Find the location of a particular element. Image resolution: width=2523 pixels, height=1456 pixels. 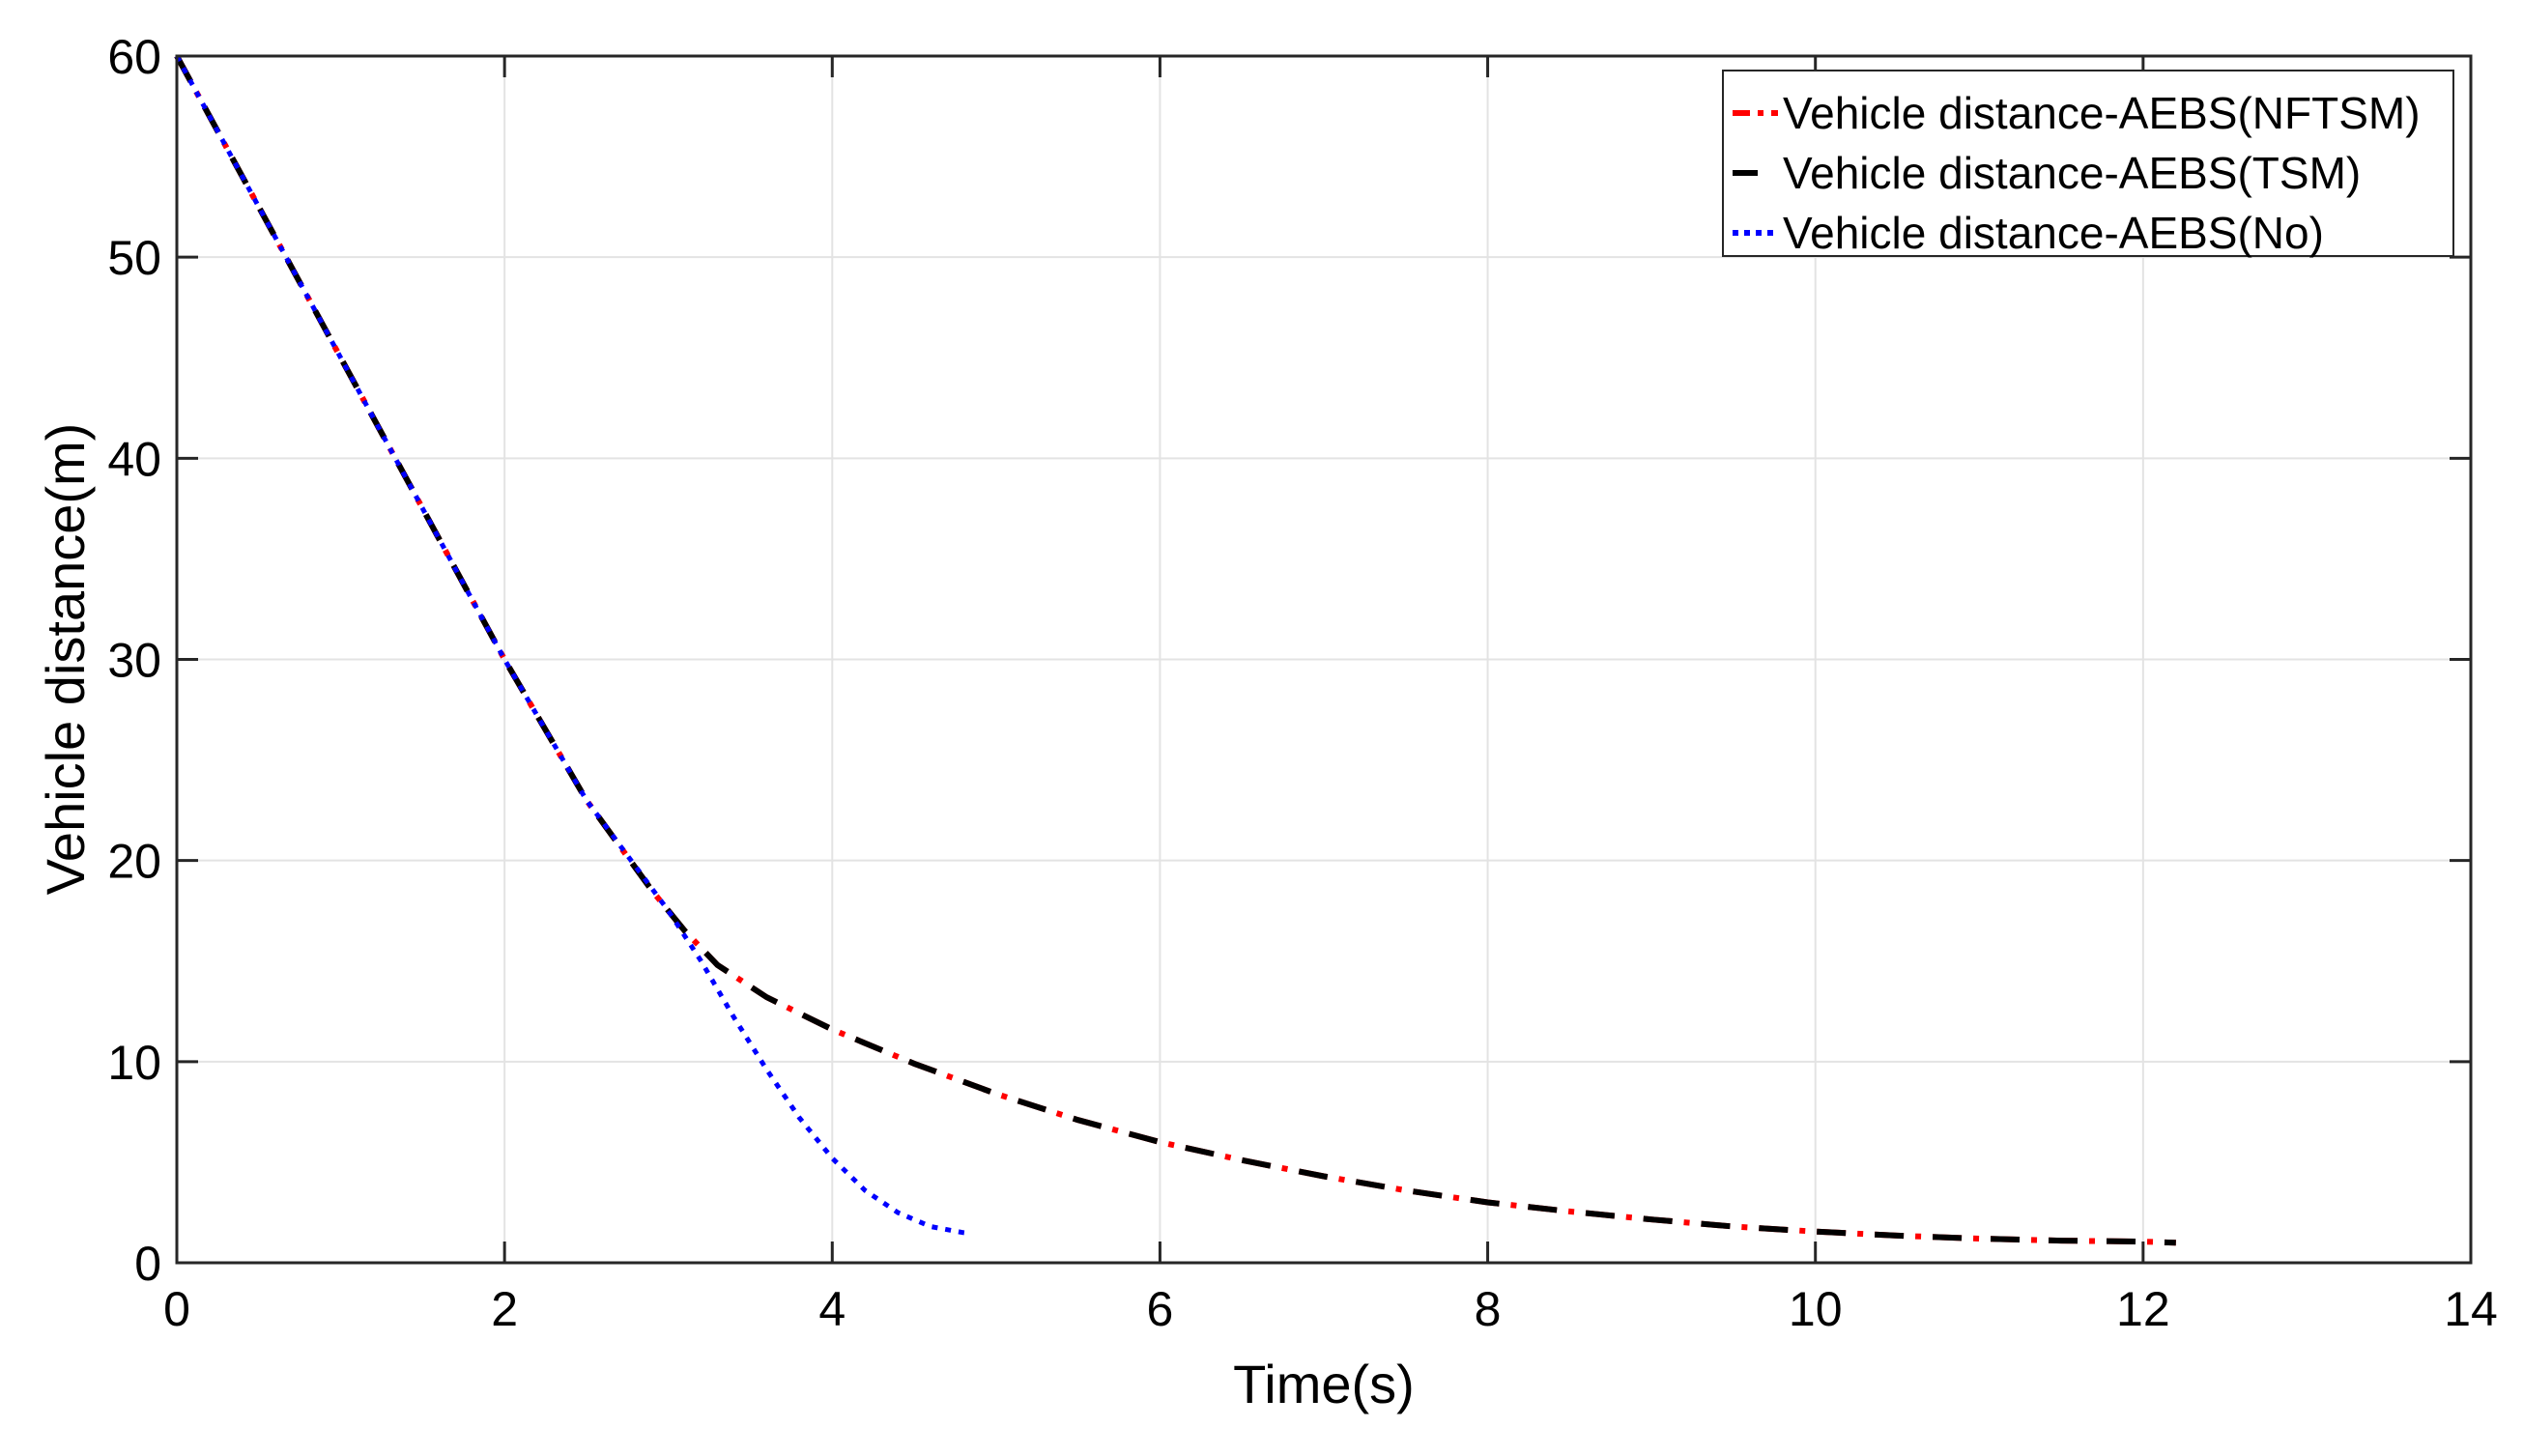

y-tick-label: 0 is located at coordinates (147, 1264).